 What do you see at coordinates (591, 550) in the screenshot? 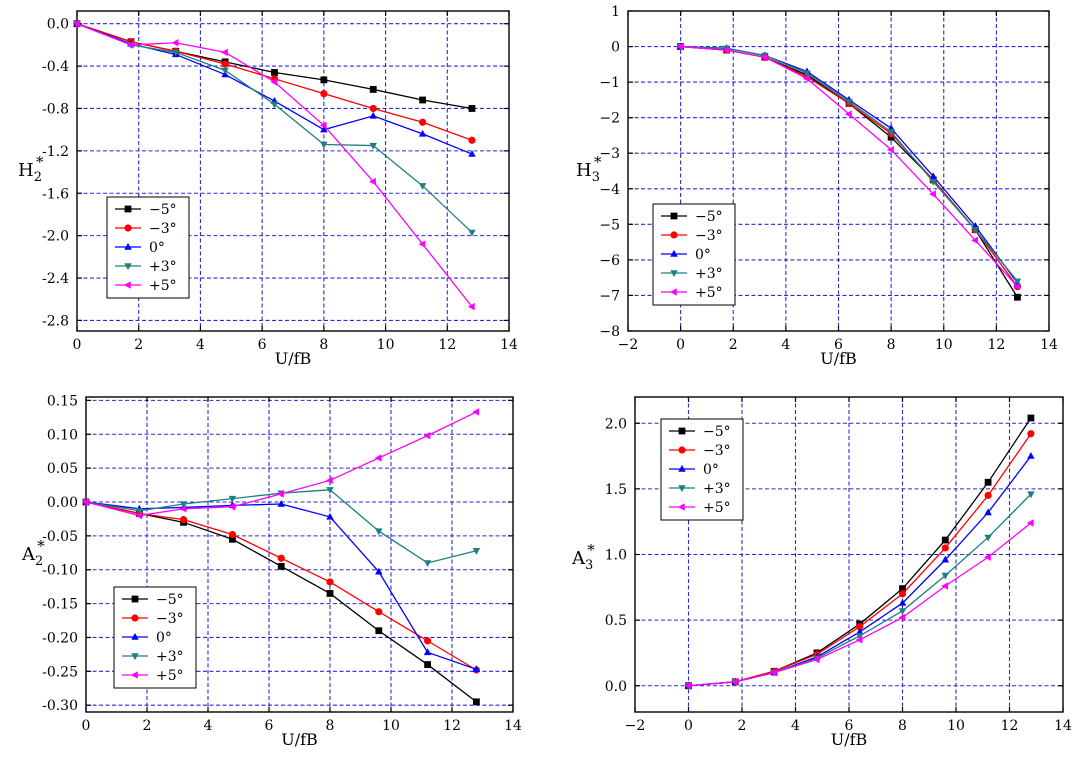
I see `y-axis-superscript: *` at bounding box center [591, 550].